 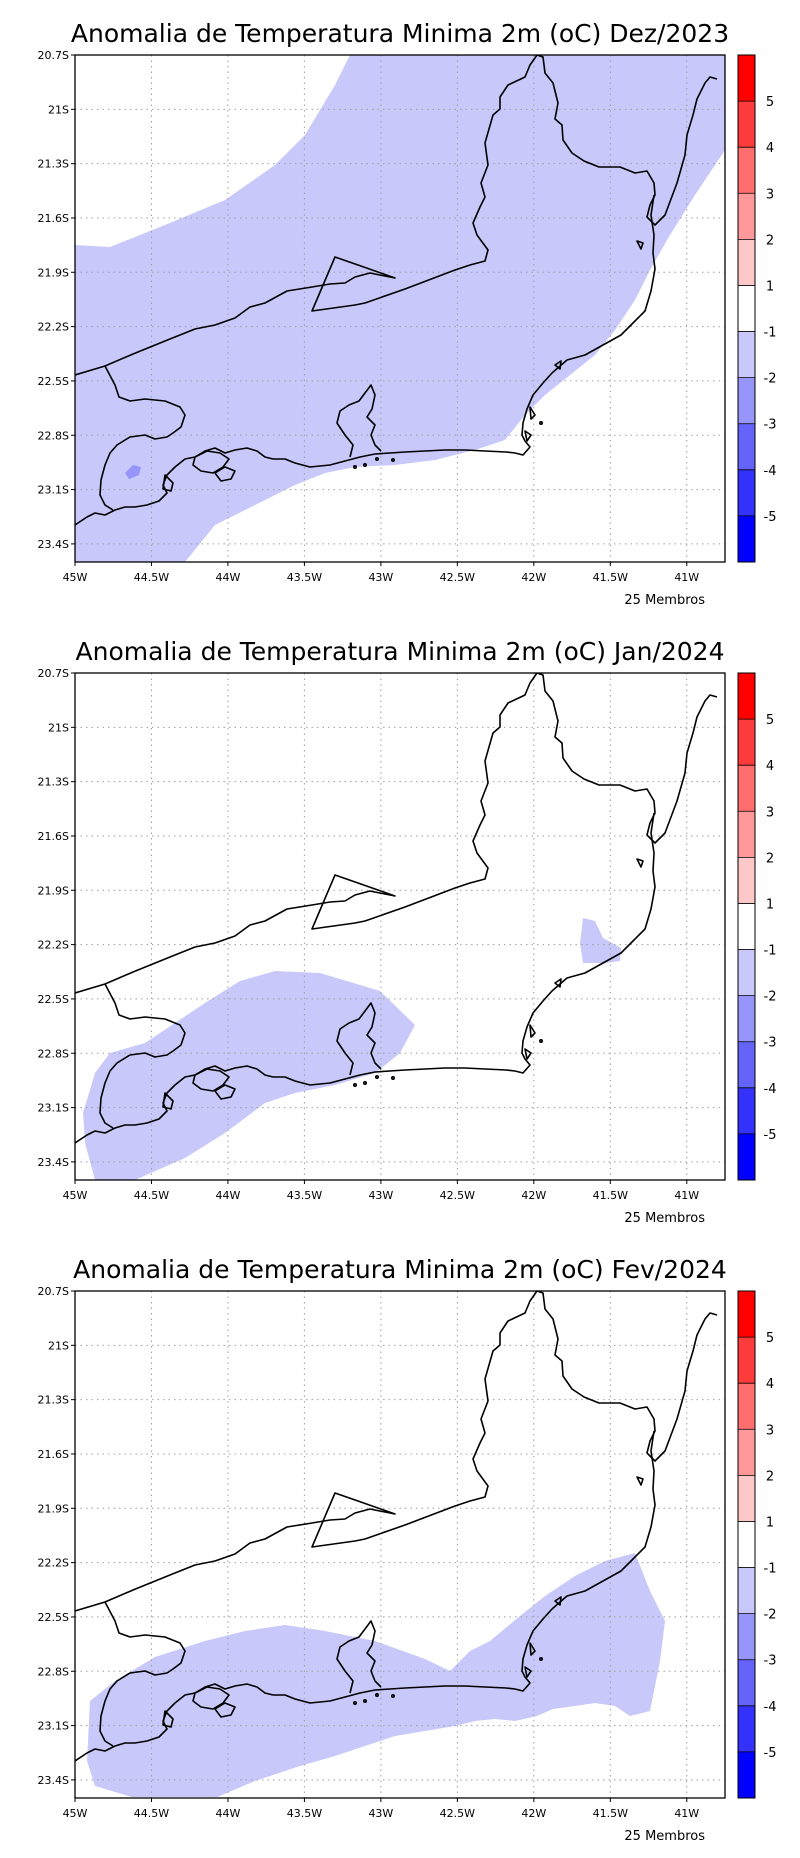 What do you see at coordinates (133, 472) in the screenshot?
I see `anomaly-area-strong` at bounding box center [133, 472].